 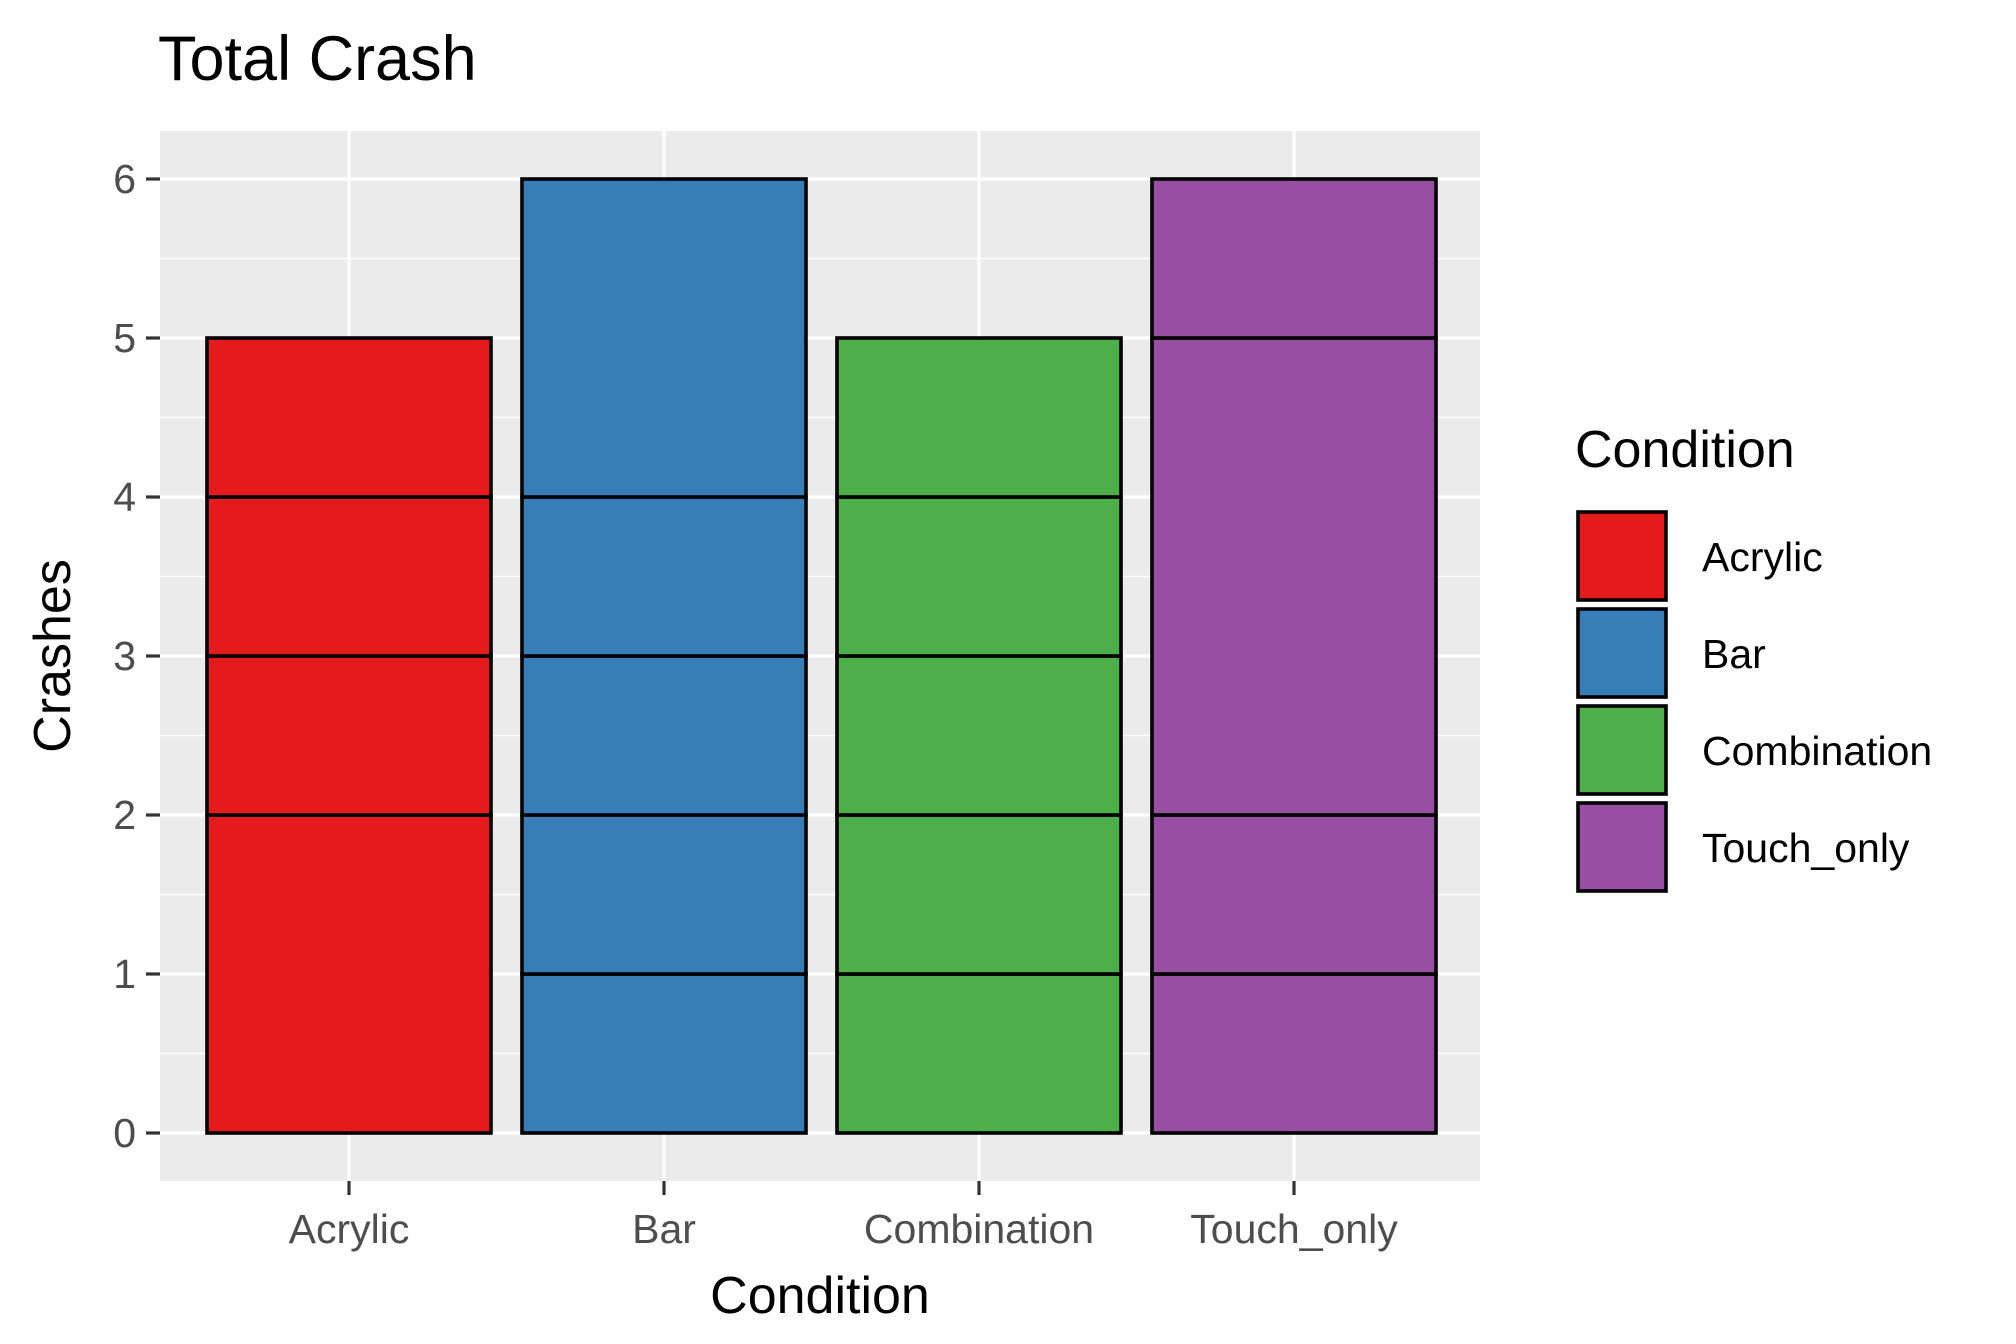 What do you see at coordinates (124, 179) in the screenshot?
I see `y-tick-label: 6` at bounding box center [124, 179].